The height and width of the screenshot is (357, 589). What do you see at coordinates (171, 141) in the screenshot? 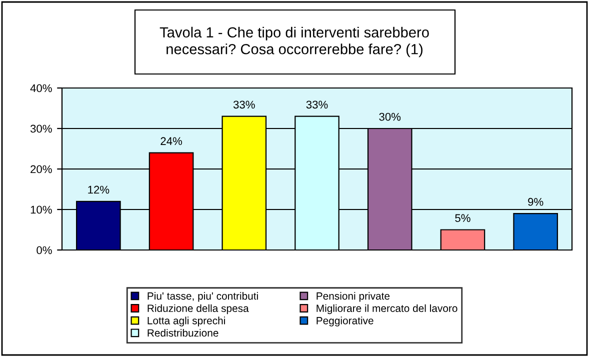
I see `data-label: 24%` at bounding box center [171, 141].